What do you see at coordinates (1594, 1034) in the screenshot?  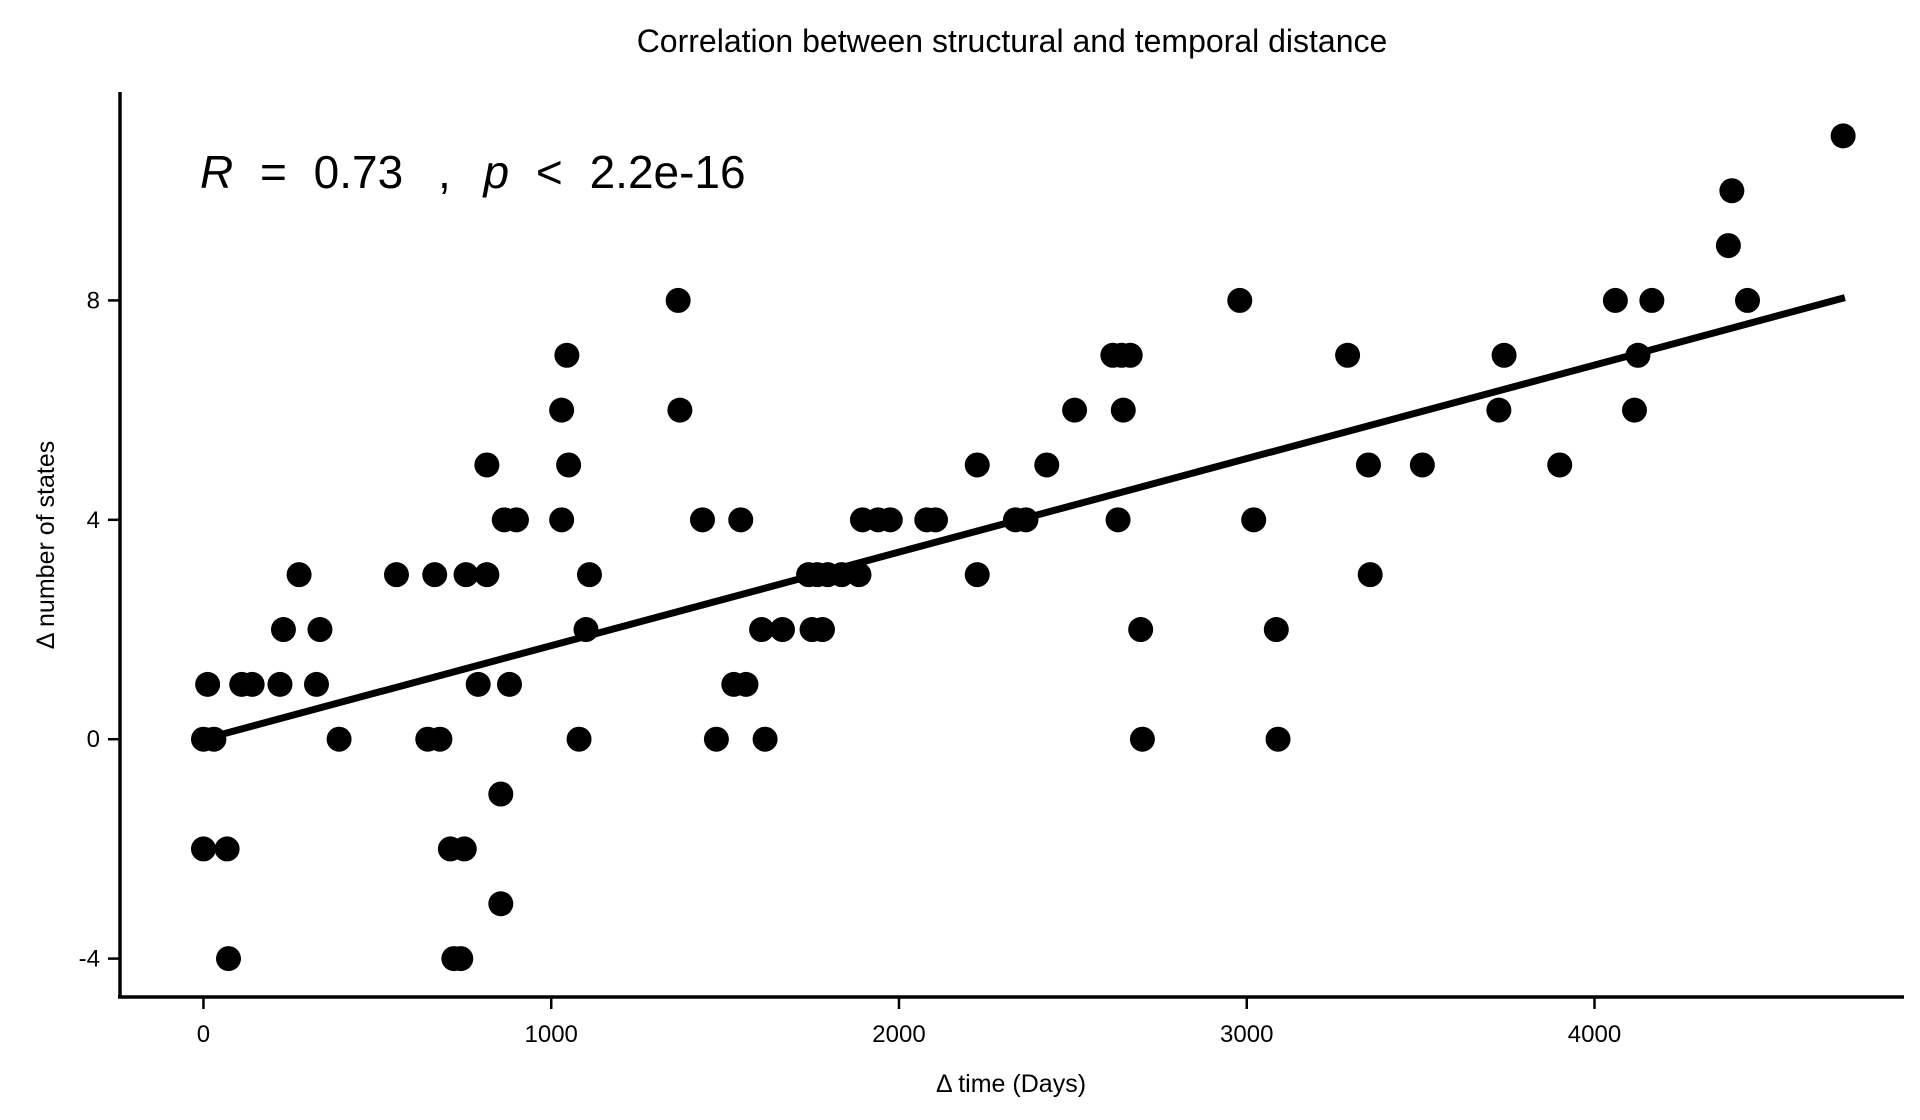 I see `x-tick-label: 4000` at bounding box center [1594, 1034].